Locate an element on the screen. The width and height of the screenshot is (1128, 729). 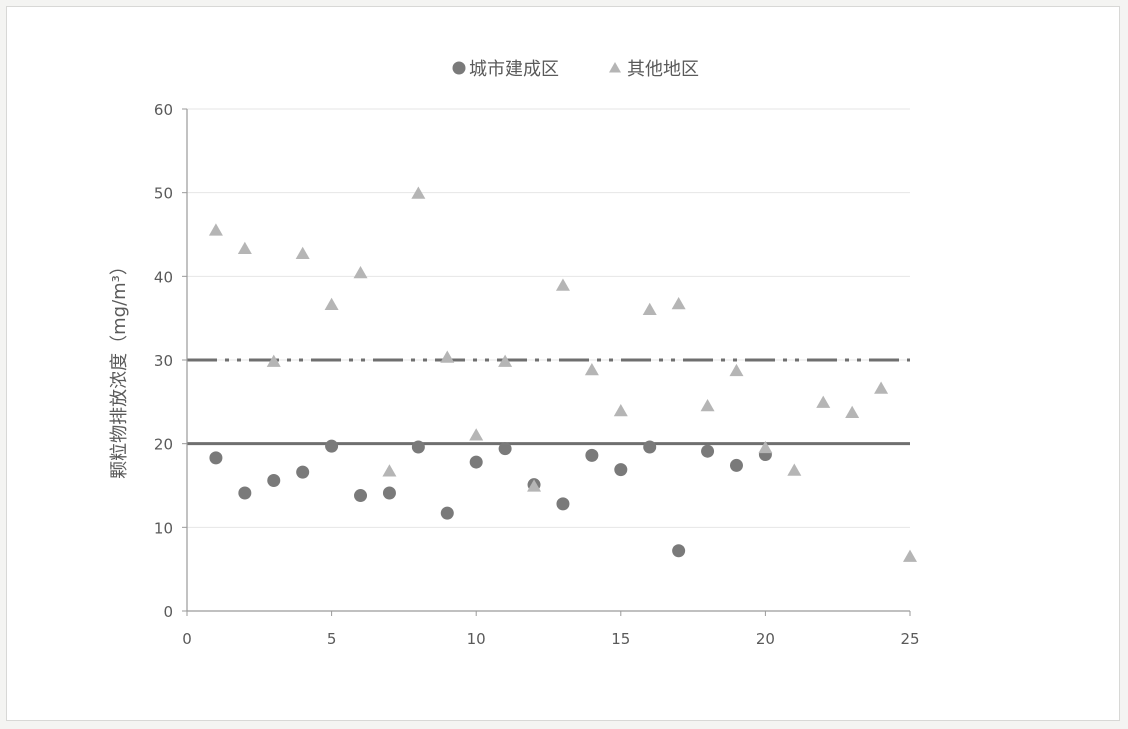
x-tick-label: 20 is located at coordinates (765, 639).